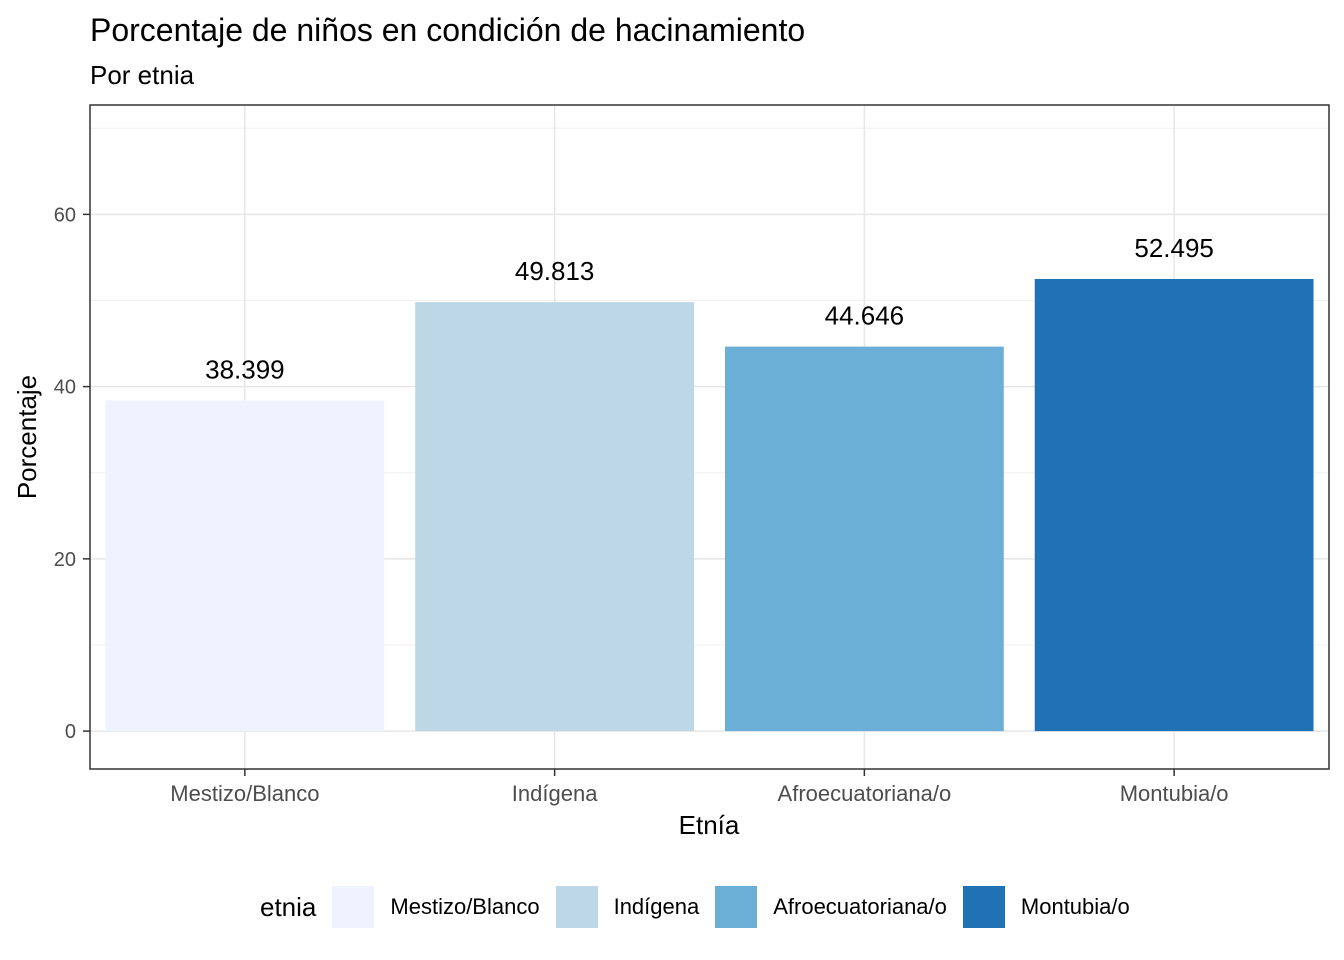  I want to click on legend-item: Indígena, so click(627, 907).